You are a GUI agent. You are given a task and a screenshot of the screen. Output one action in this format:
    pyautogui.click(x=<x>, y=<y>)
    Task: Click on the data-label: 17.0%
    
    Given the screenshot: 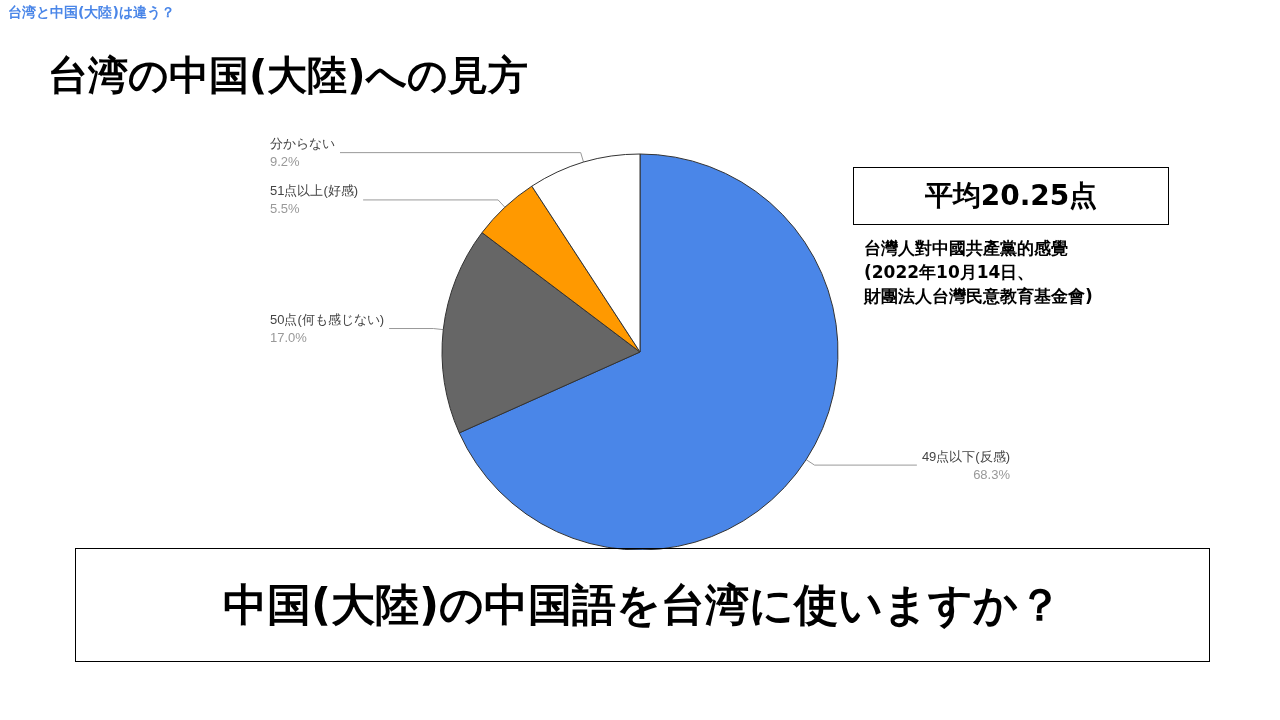 What is the action you would take?
    pyautogui.click(x=289, y=338)
    